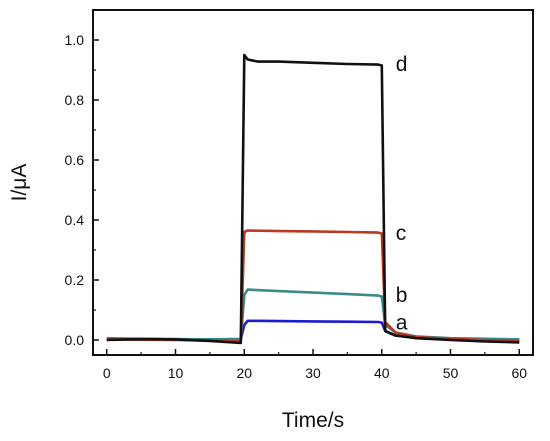 This screenshot has width=550, height=441. Describe the element at coordinates (313, 330) in the screenshot. I see `series-line-a` at that location.